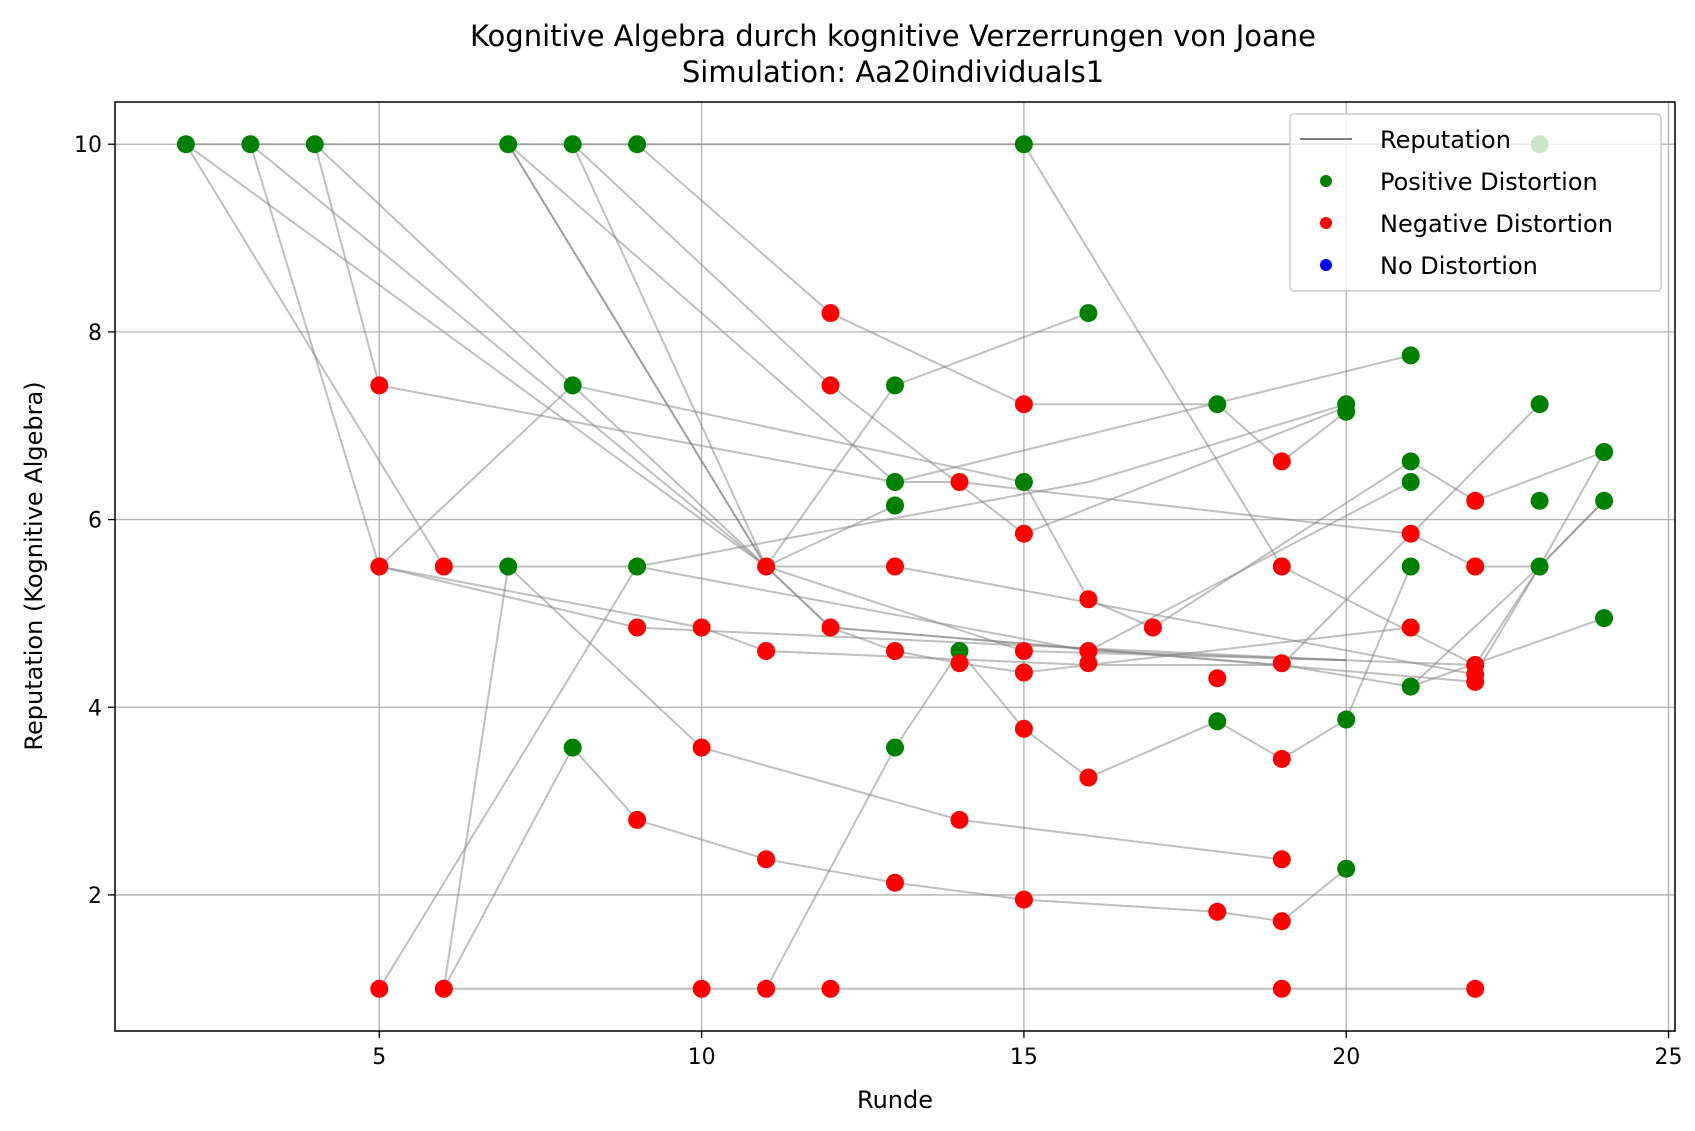 The image size is (1695, 1131). What do you see at coordinates (34, 565) in the screenshot?
I see `y-axis-label: Reputation (Kognitive Algebra)` at bounding box center [34, 565].